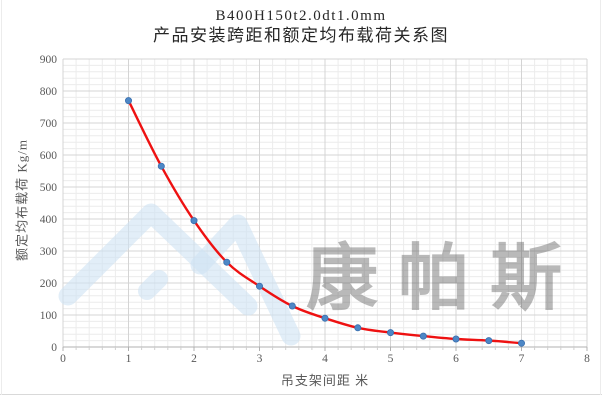 The image size is (602, 400). I want to click on right-edge-line, so click(600, 197).